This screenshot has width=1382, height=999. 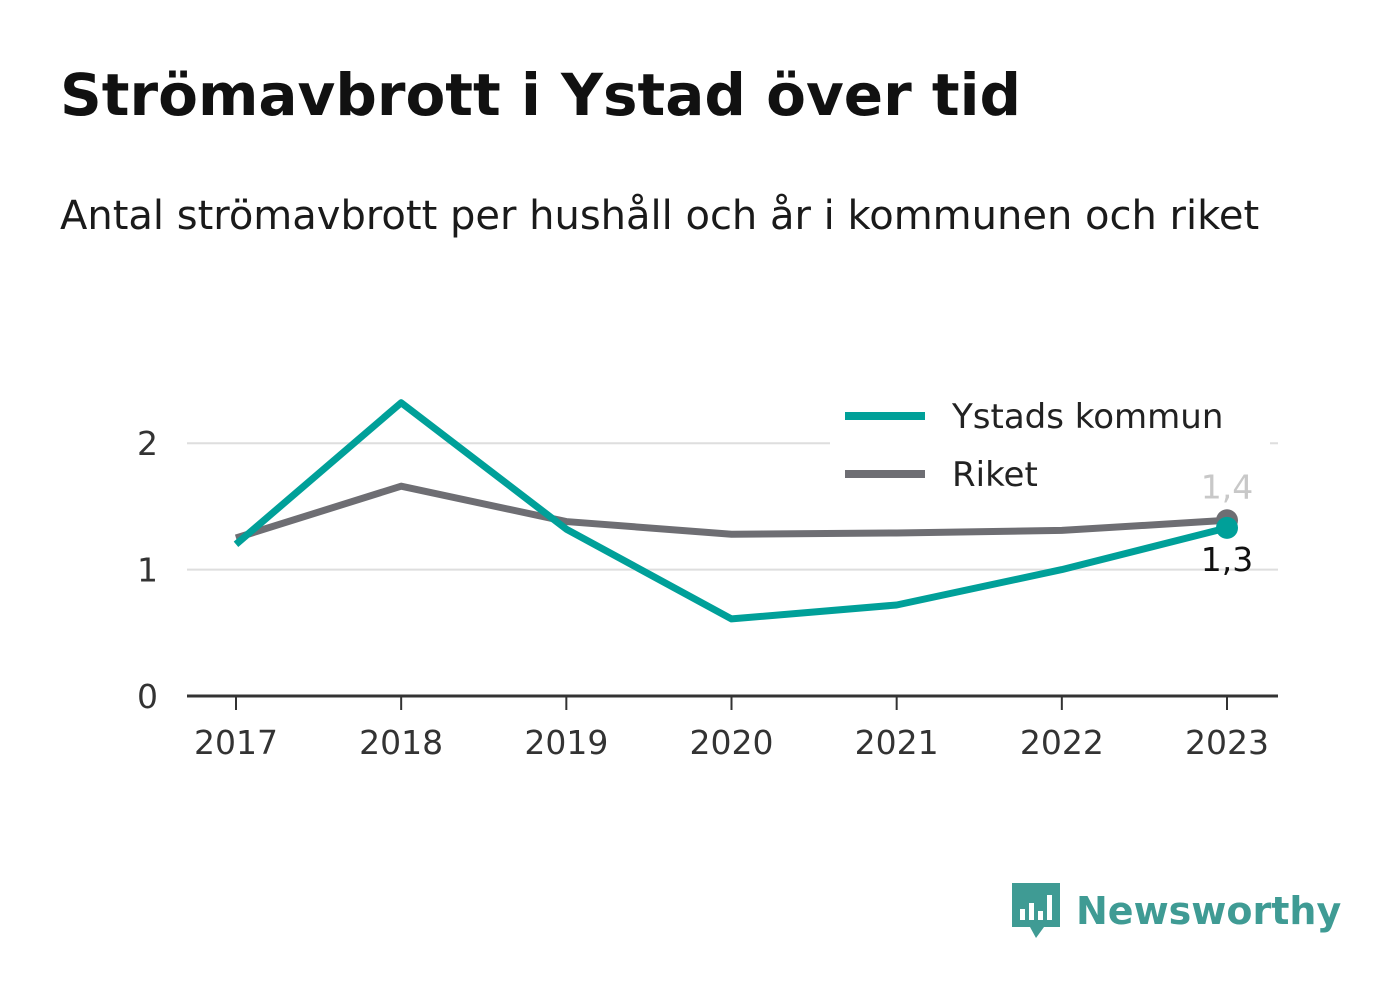 I want to click on newsworthy-icon, so click(x=1036, y=910).